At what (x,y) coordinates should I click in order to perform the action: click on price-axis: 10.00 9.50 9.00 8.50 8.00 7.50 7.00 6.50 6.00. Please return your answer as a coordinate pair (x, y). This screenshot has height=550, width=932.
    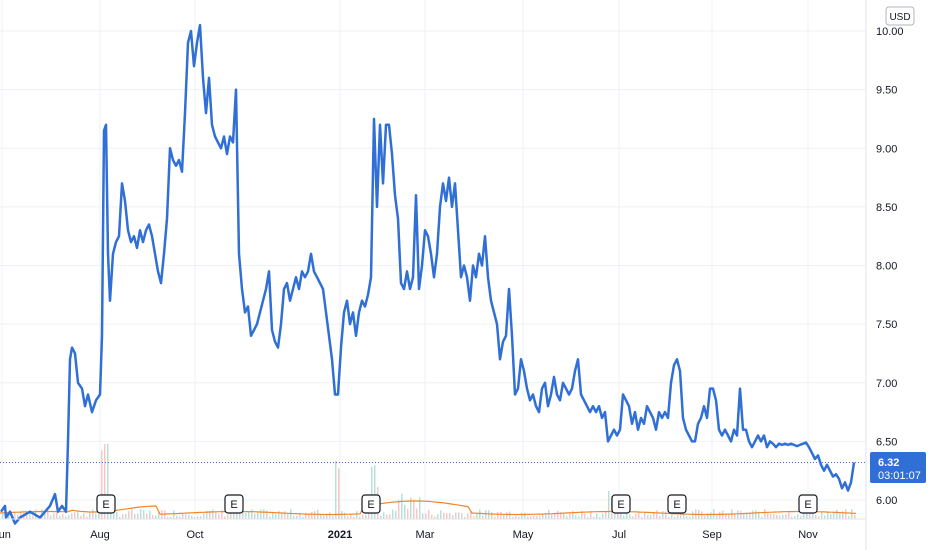
    Looking at the image, I should click on (890, 266).